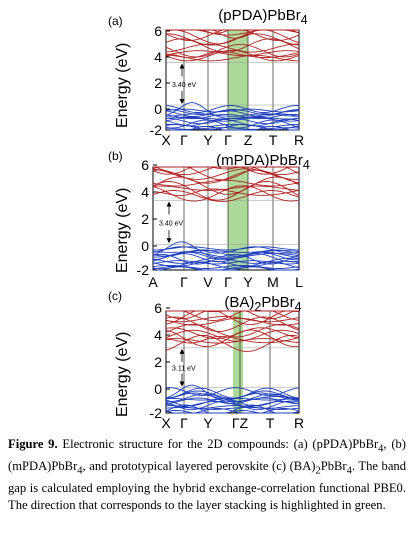 Image resolution: width=413 pixels, height=535 pixels. I want to click on kpoint-label: ΓZ, so click(240, 423).